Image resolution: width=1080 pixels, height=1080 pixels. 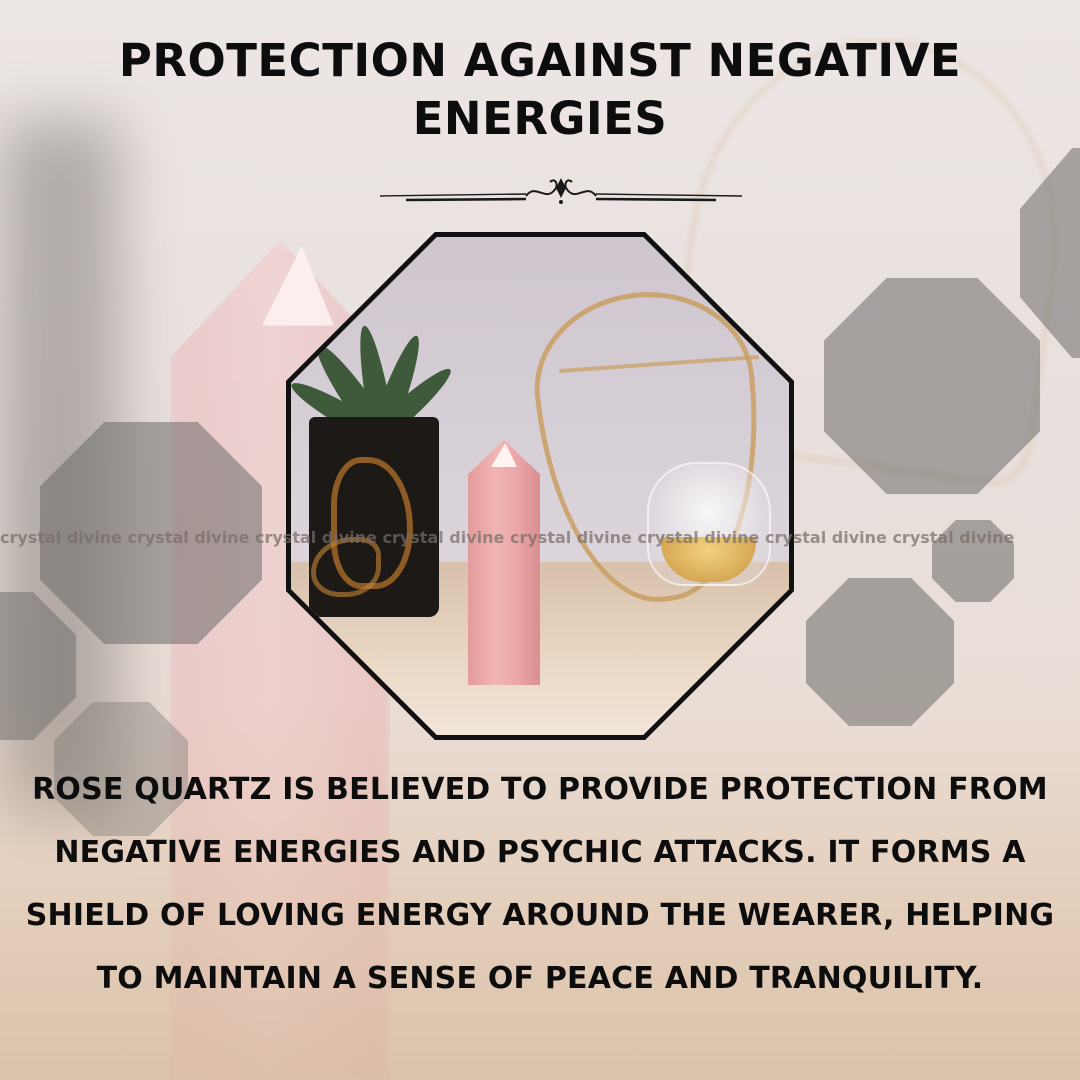 What do you see at coordinates (540, 89) in the screenshot?
I see `page-title: PROTECTION AGAINST NEGATIVE ENERGIES` at bounding box center [540, 89].